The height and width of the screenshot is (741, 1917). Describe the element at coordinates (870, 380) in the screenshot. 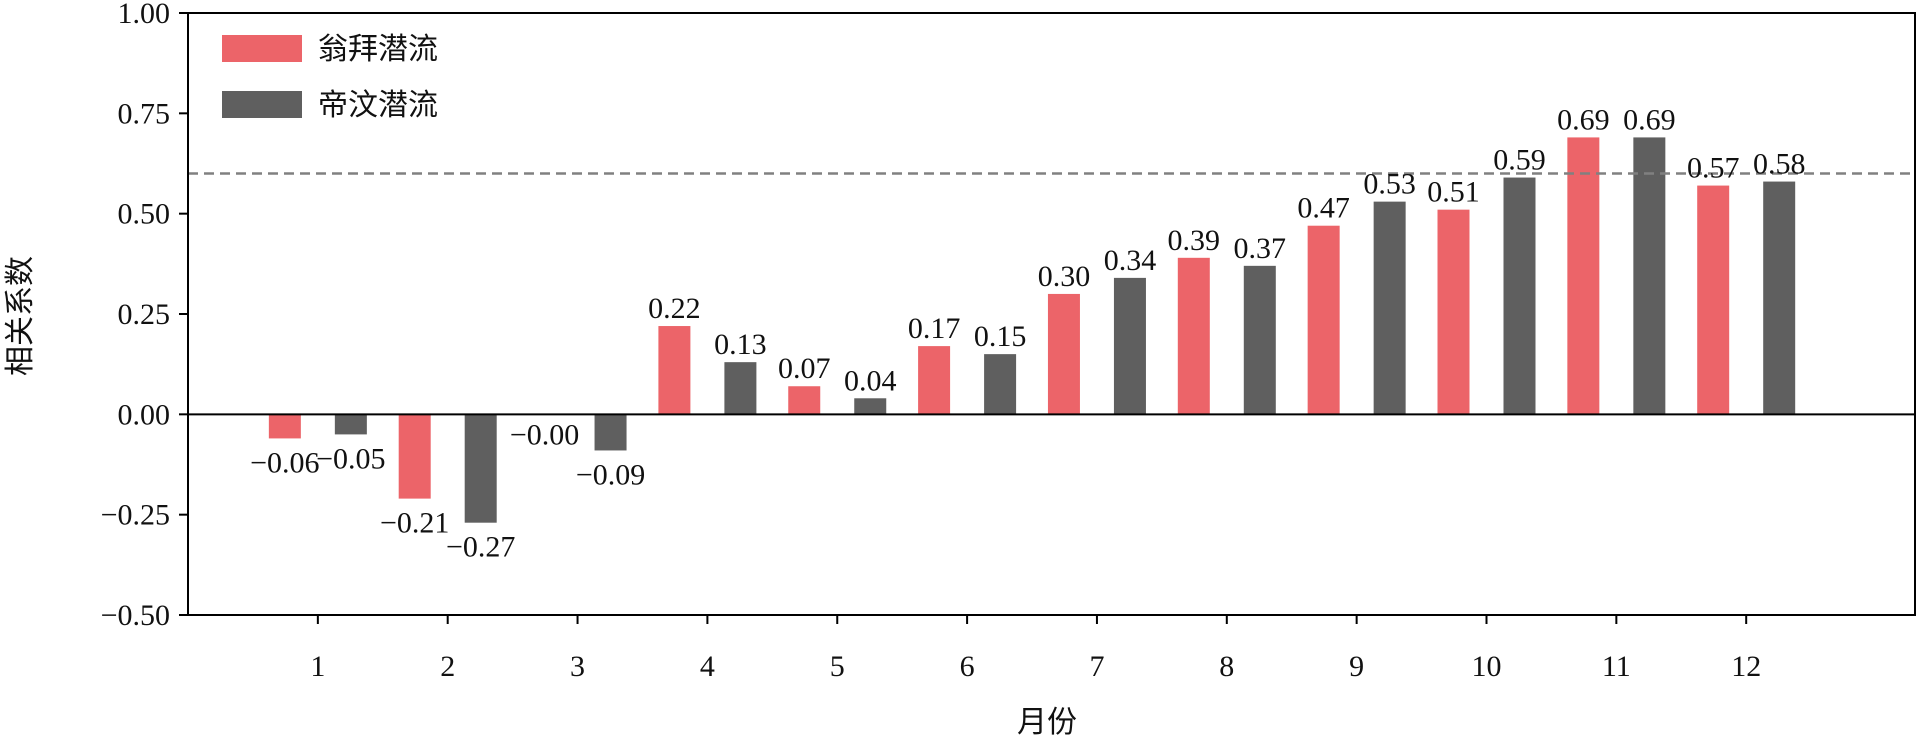

I see `data-label-series2-month-5: 0.04` at that location.